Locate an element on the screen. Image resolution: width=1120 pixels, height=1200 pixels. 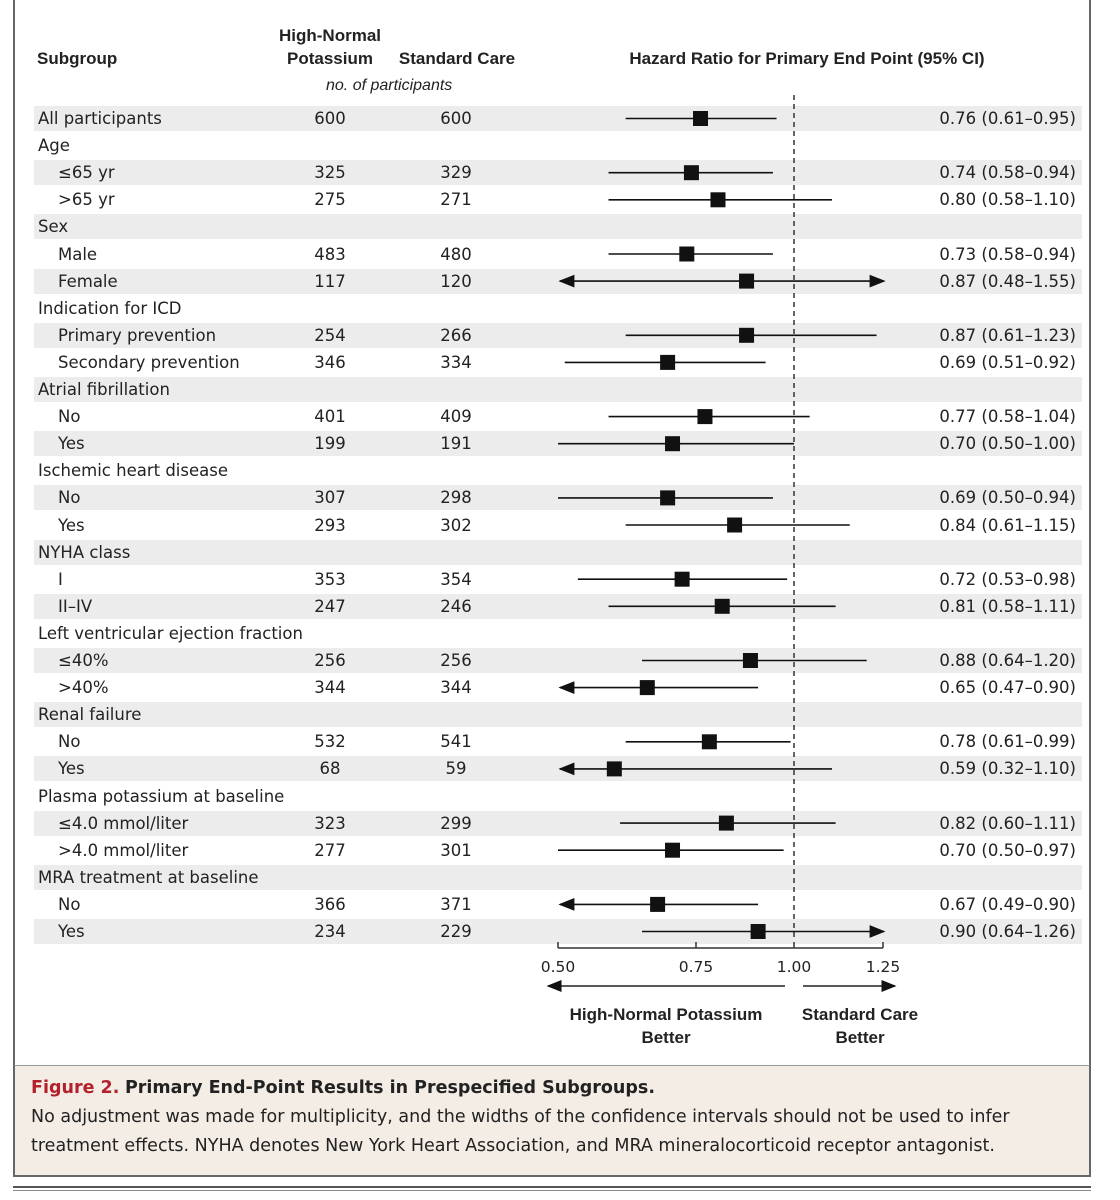
standard-care-count: 256 is located at coordinates (456, 660).